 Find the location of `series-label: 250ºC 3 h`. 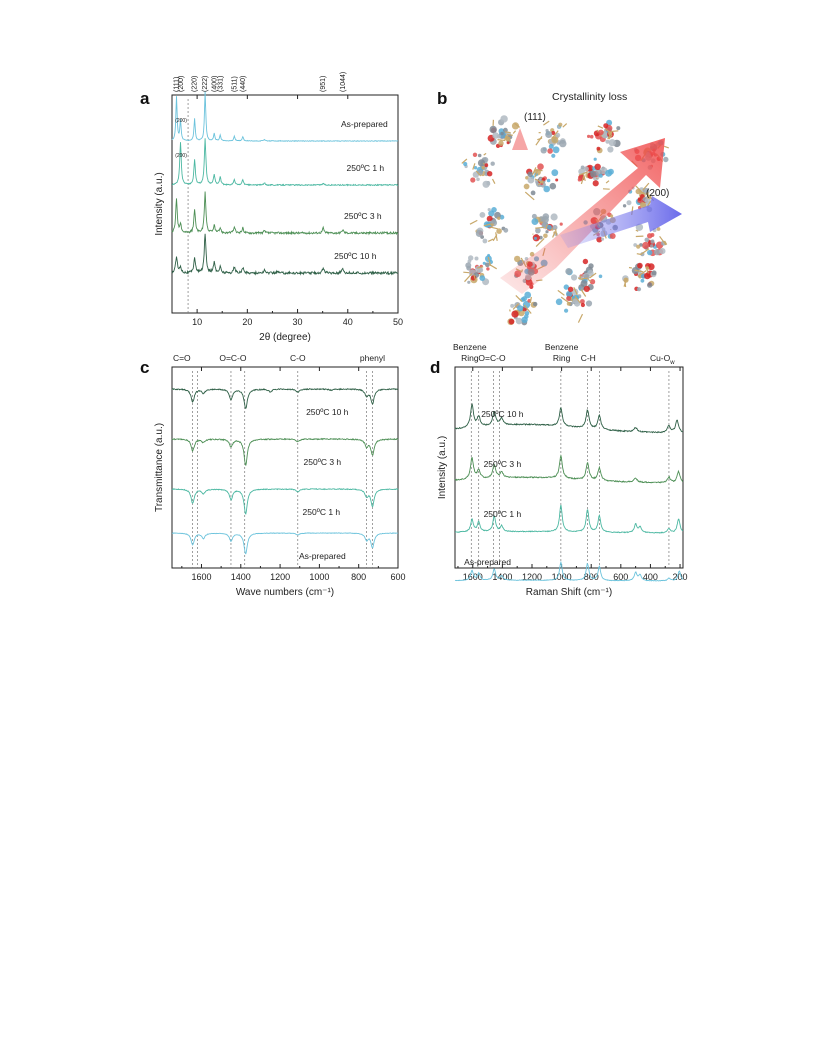

series-label: 250ºC 3 h is located at coordinates (503, 464).